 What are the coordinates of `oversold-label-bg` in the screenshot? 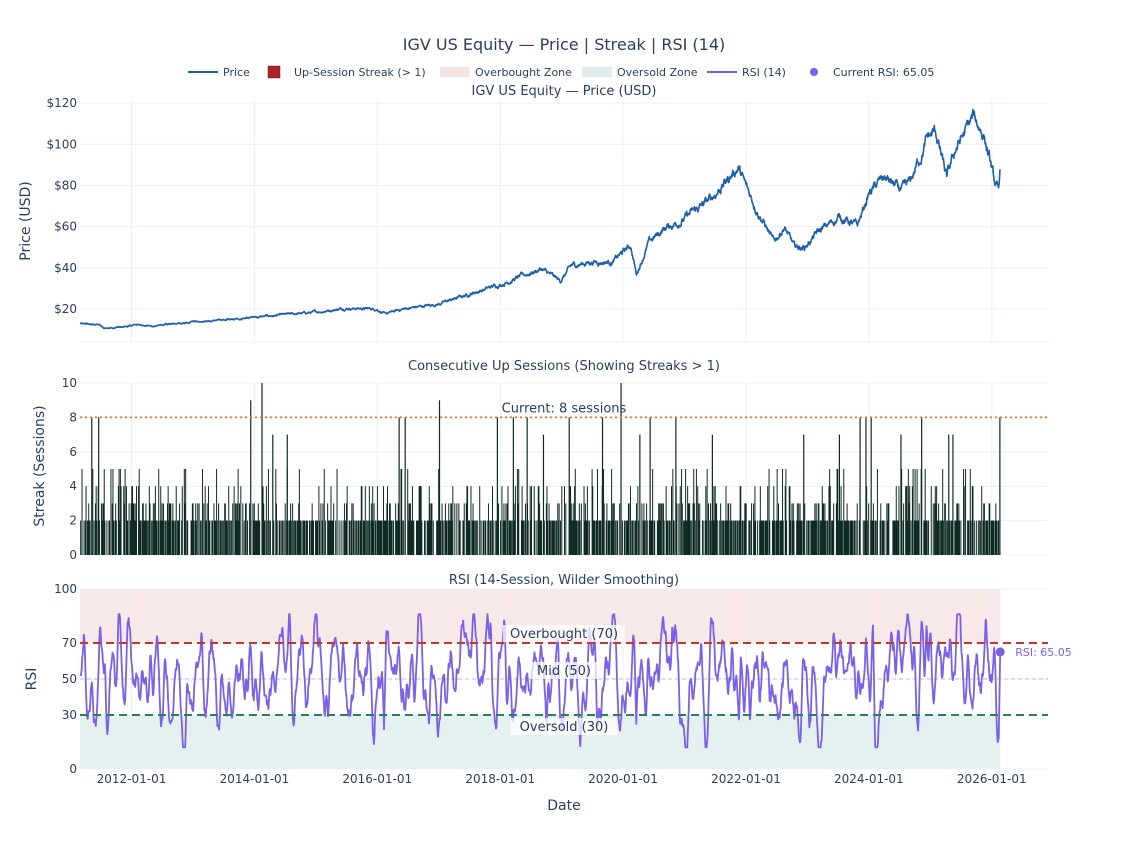 It's located at (564, 726).